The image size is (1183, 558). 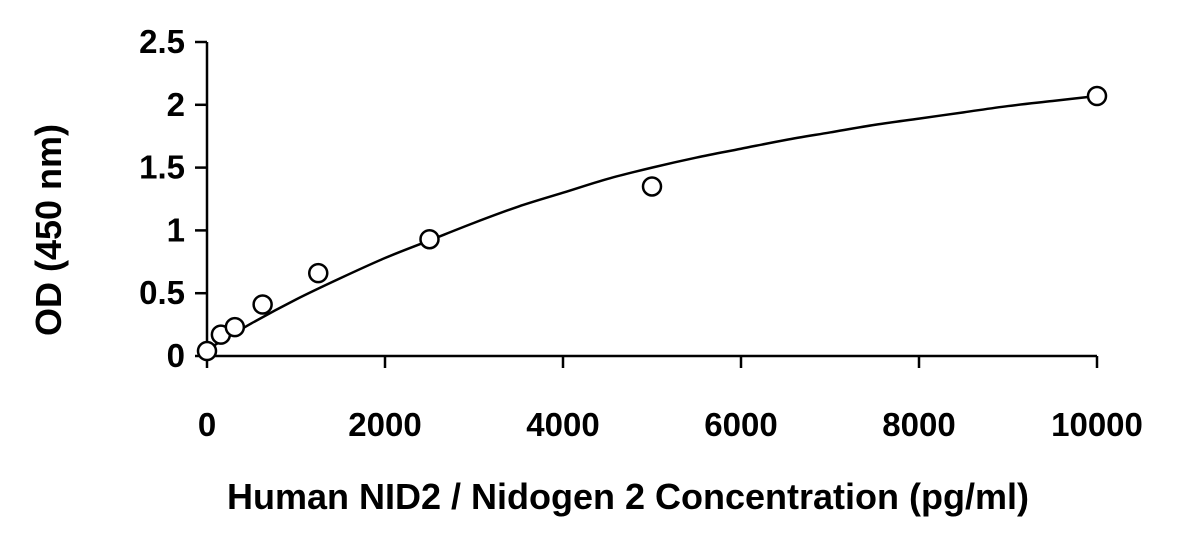 I want to click on y-tick-label: 0, so click(x=176, y=355).